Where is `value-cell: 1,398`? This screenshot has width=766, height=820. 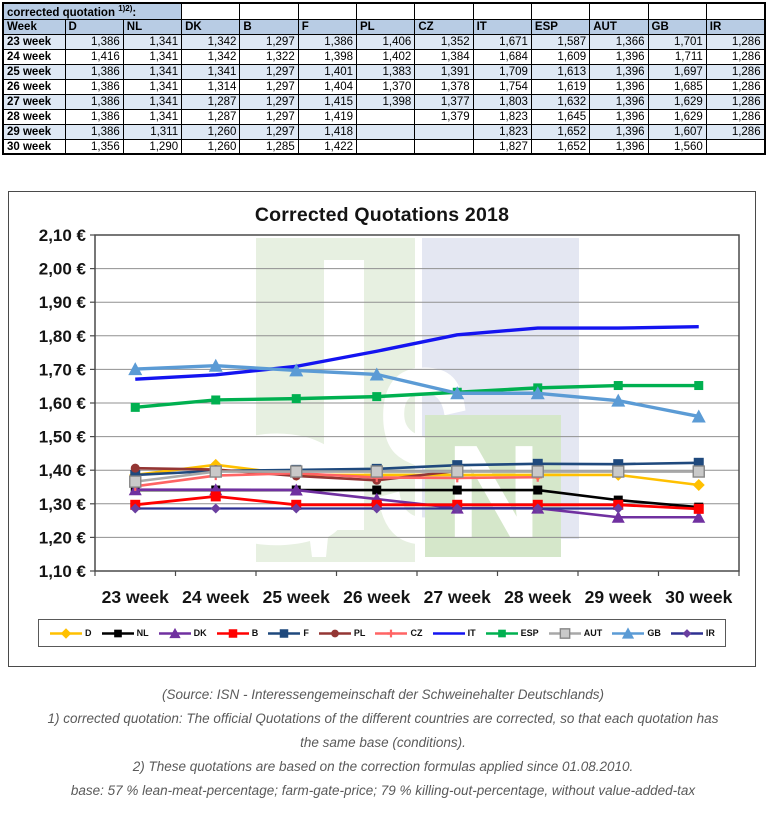 value-cell: 1,398 is located at coordinates (386, 101).